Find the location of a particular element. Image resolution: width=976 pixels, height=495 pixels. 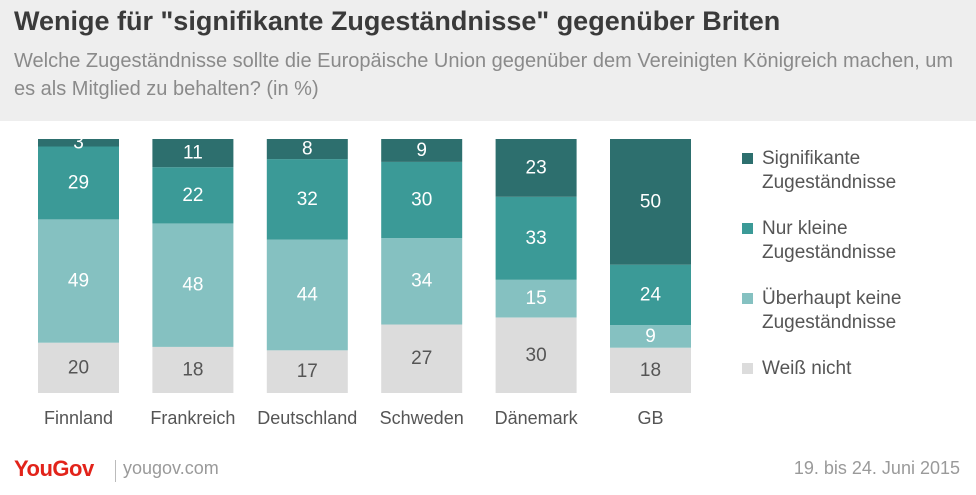

legend-label: Weiß nicht is located at coordinates (807, 368).